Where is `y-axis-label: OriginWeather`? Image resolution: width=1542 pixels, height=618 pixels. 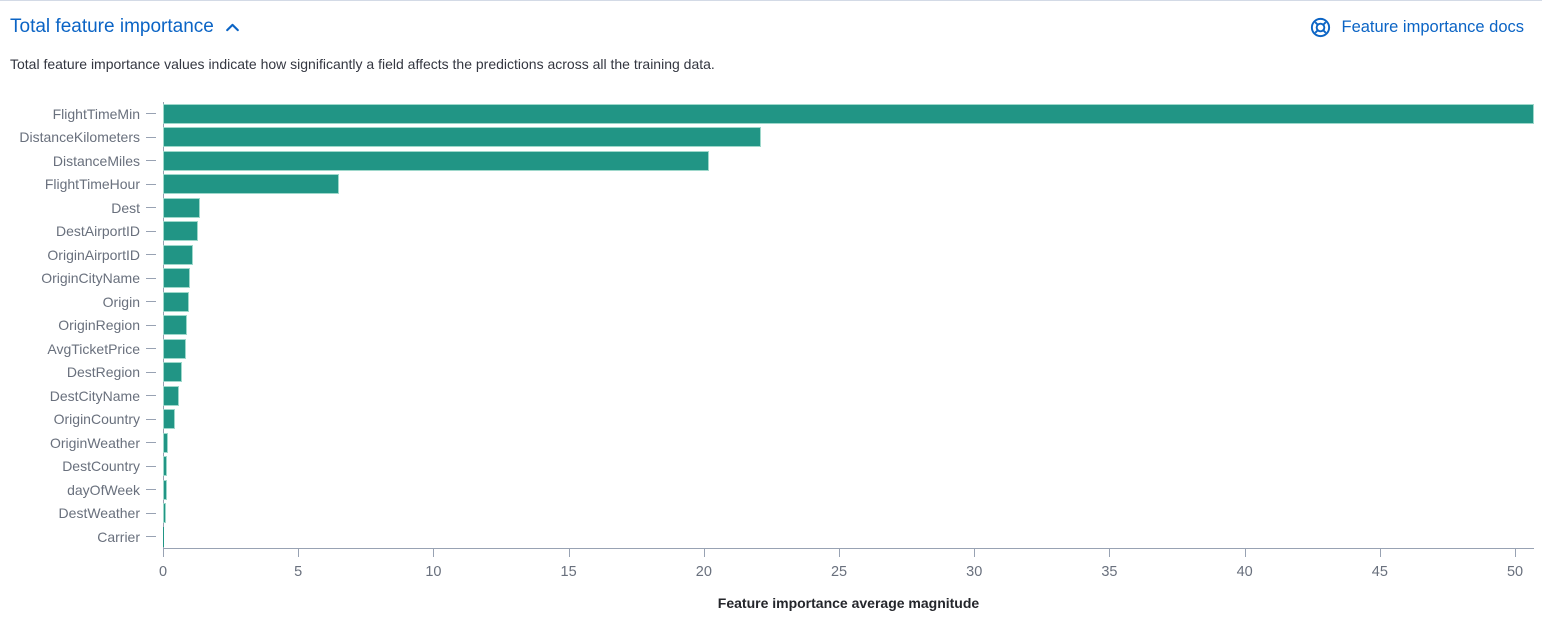 y-axis-label: OriginWeather is located at coordinates (94, 442).